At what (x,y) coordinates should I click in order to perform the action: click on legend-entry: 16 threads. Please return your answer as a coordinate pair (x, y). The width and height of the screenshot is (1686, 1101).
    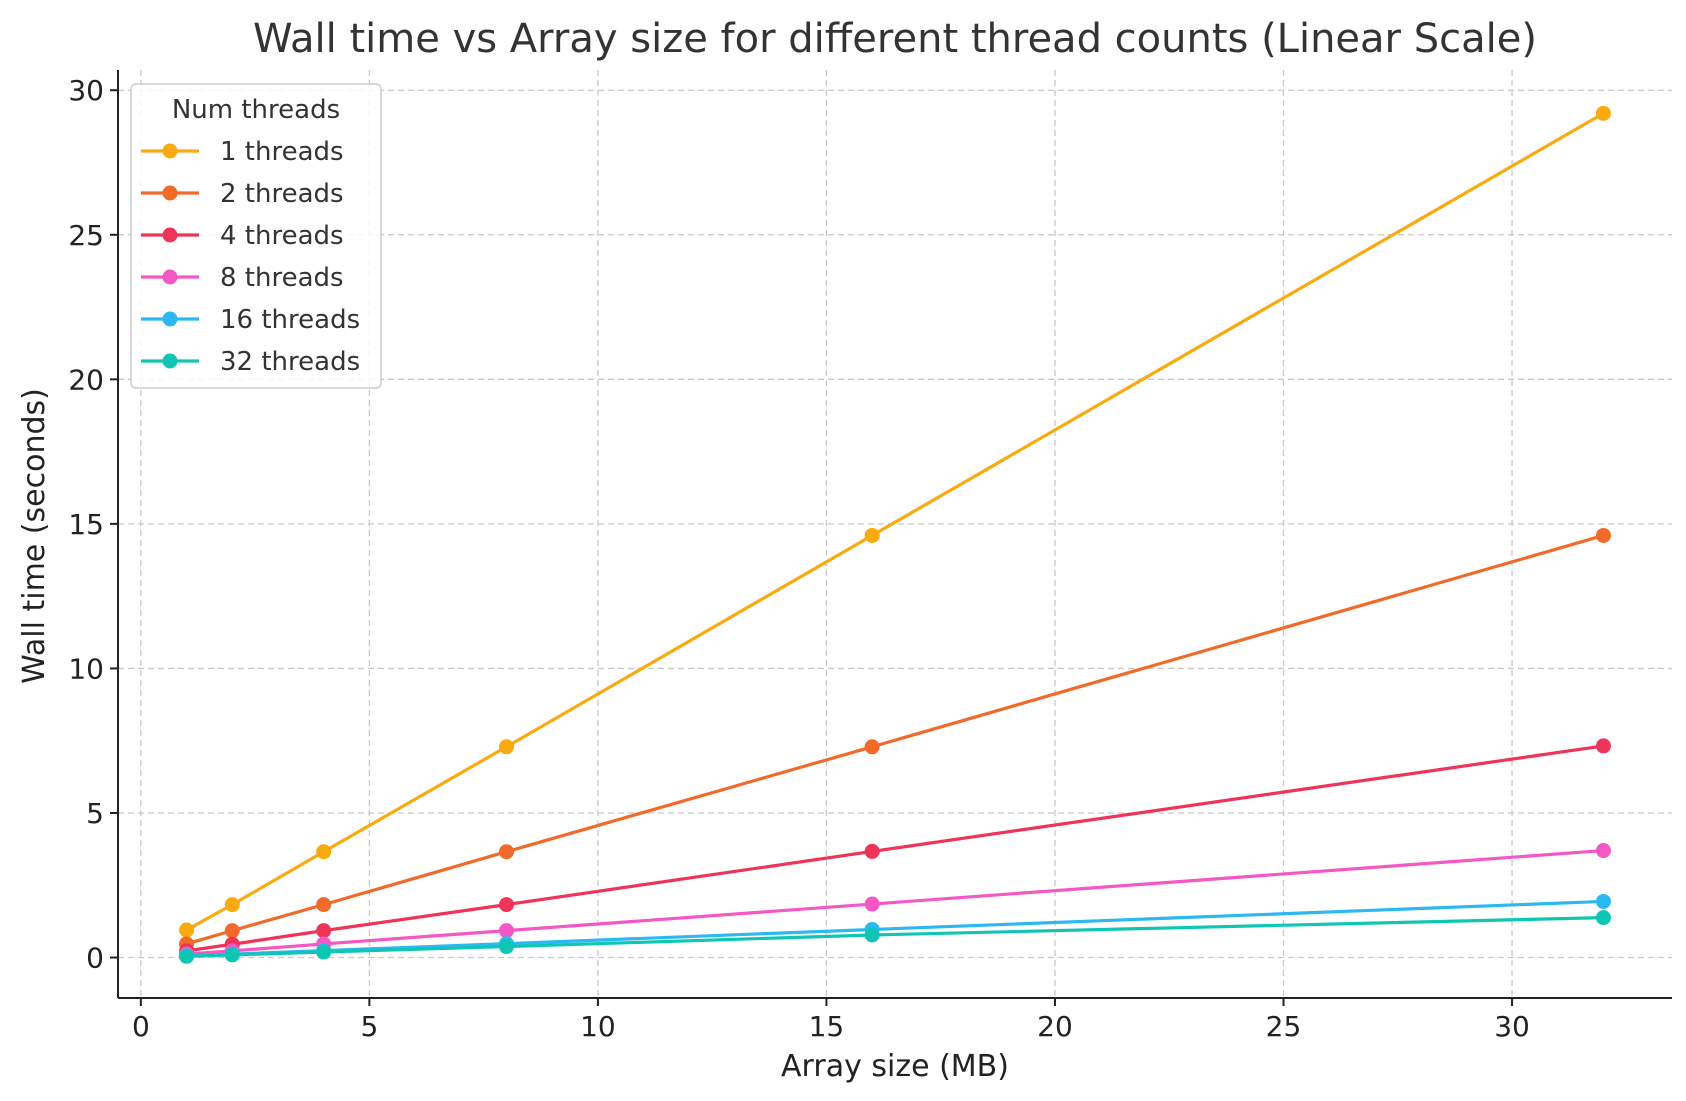
    Looking at the image, I should click on (250, 320).